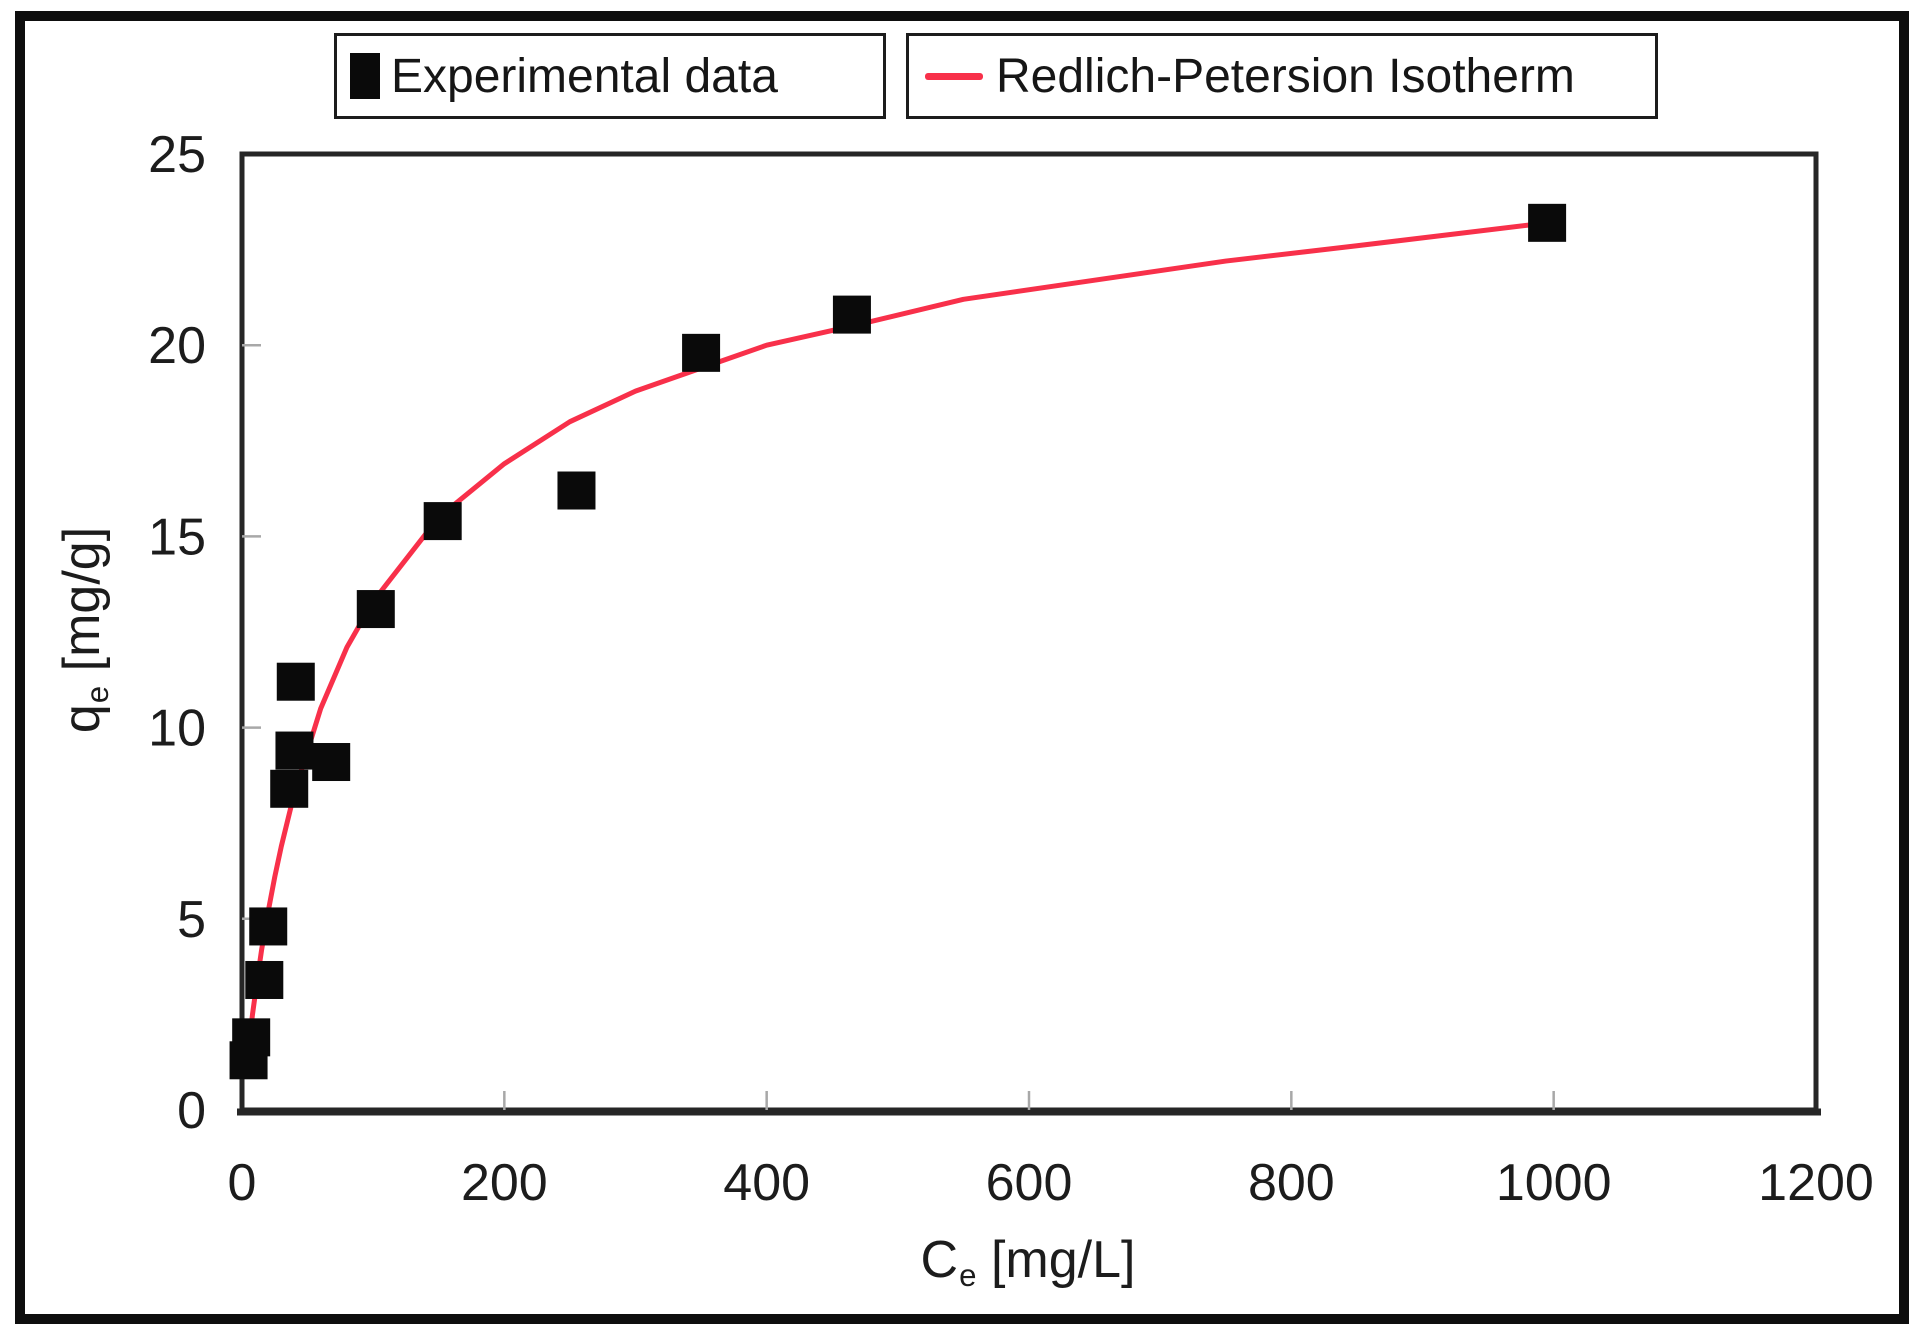 The height and width of the screenshot is (1335, 1924). I want to click on legend-square-marker-icon, so click(365, 76).